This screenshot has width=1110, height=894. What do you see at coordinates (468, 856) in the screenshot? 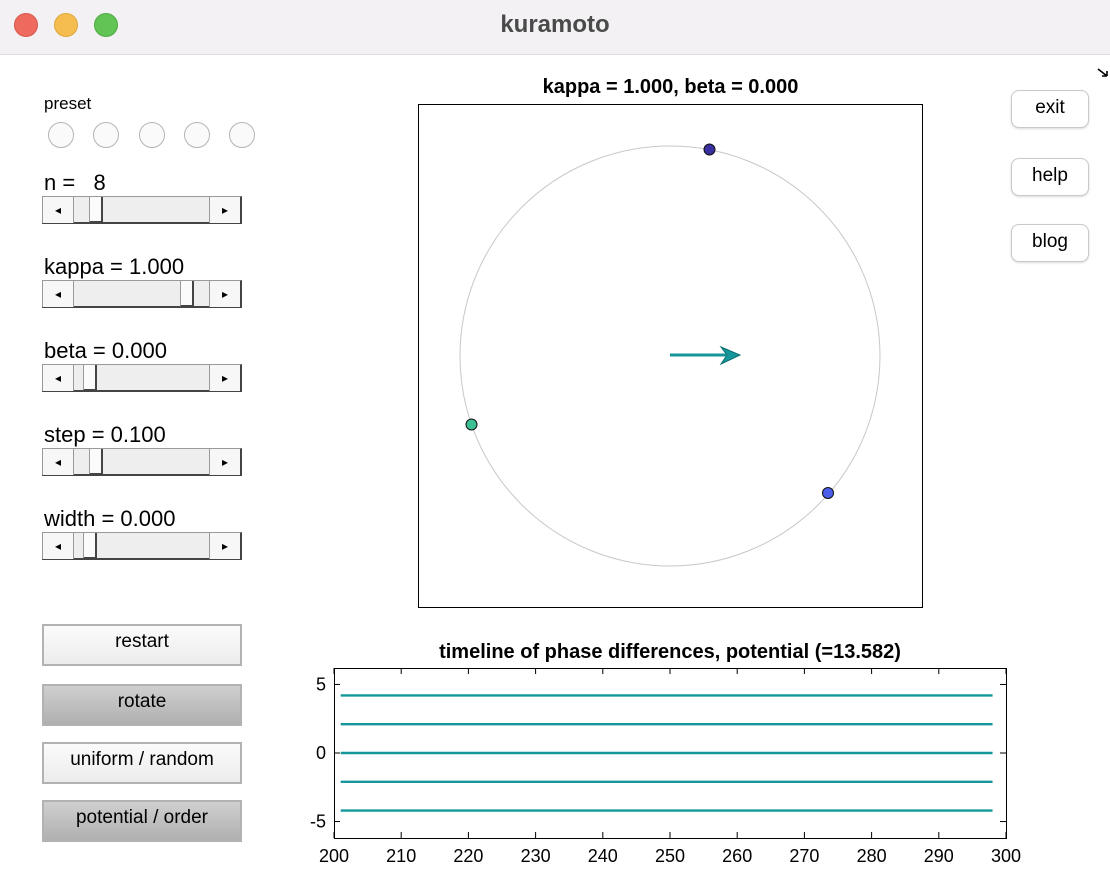
I see `x-tick-label: 220` at bounding box center [468, 856].